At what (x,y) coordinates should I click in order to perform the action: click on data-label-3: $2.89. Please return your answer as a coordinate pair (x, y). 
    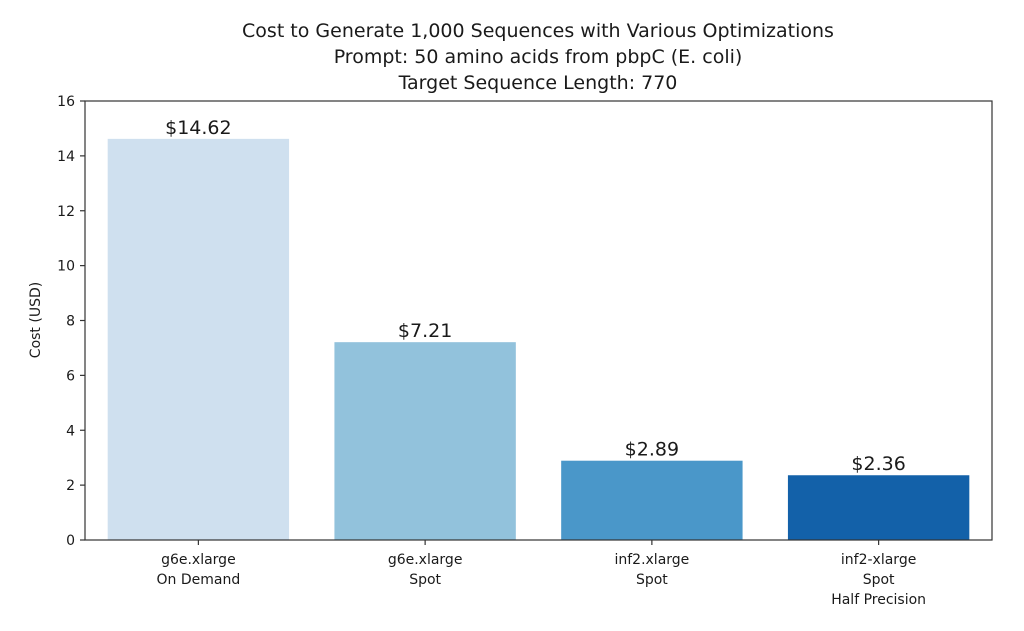
    Looking at the image, I should click on (652, 450).